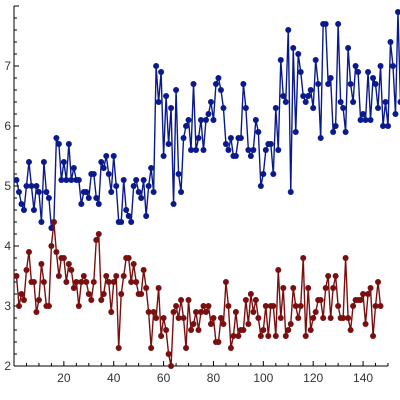  I want to click on y-tick-label: 3, so click(7, 306).